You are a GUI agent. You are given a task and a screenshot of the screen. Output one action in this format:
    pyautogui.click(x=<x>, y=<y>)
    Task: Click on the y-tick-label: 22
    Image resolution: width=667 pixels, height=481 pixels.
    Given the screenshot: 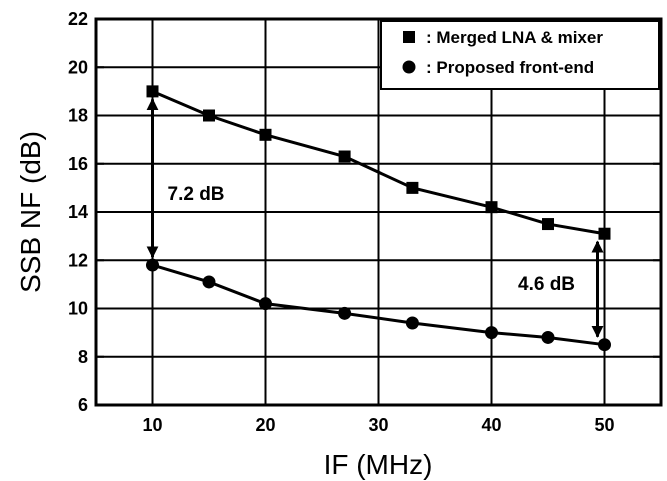 What is the action you would take?
    pyautogui.click(x=78, y=19)
    